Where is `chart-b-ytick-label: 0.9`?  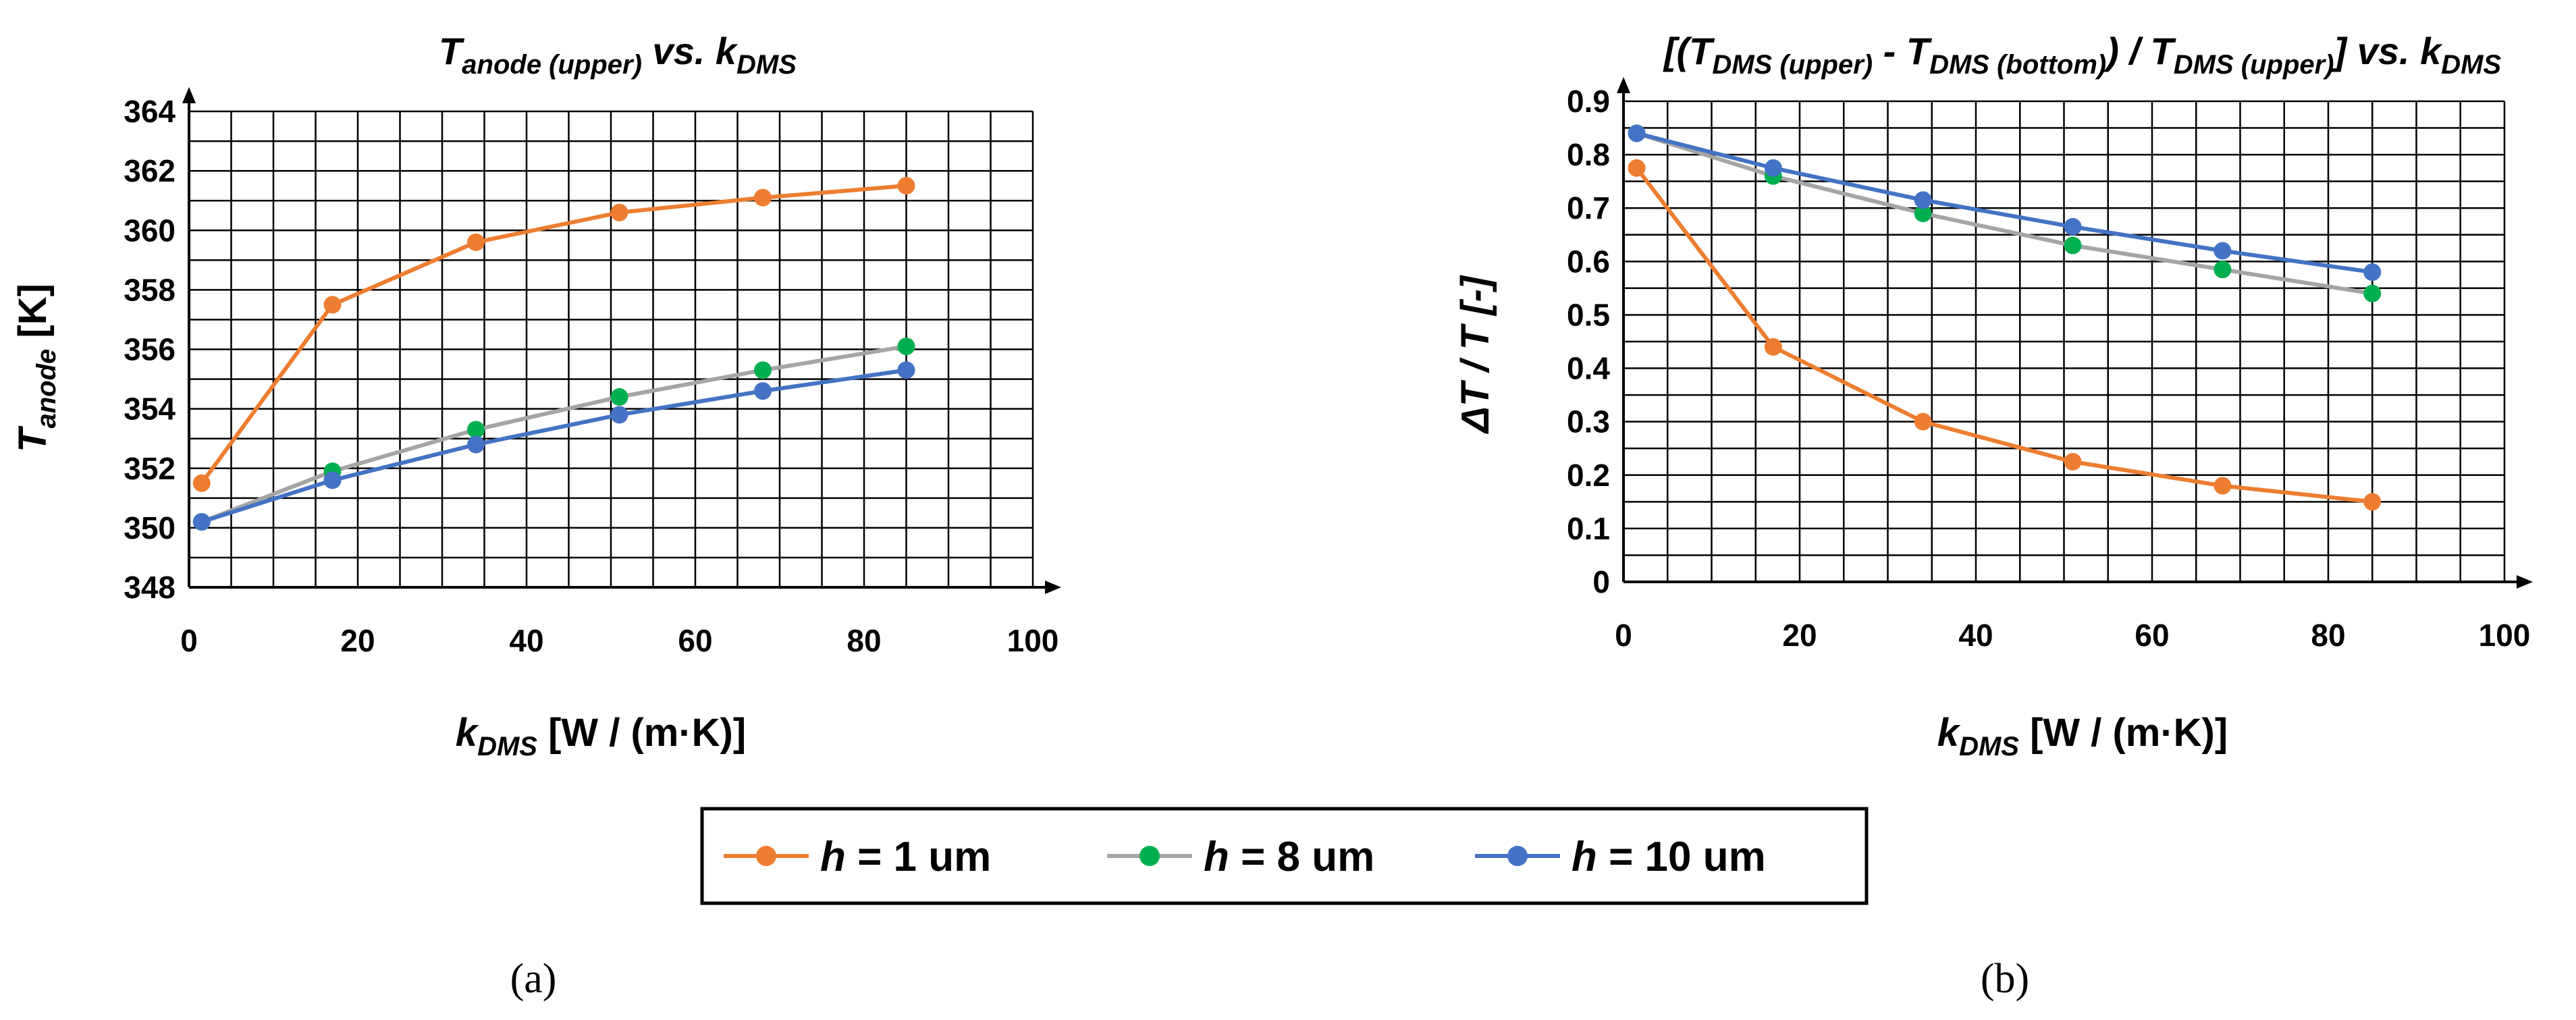
chart-b-ytick-label: 0.9 is located at coordinates (1589, 101).